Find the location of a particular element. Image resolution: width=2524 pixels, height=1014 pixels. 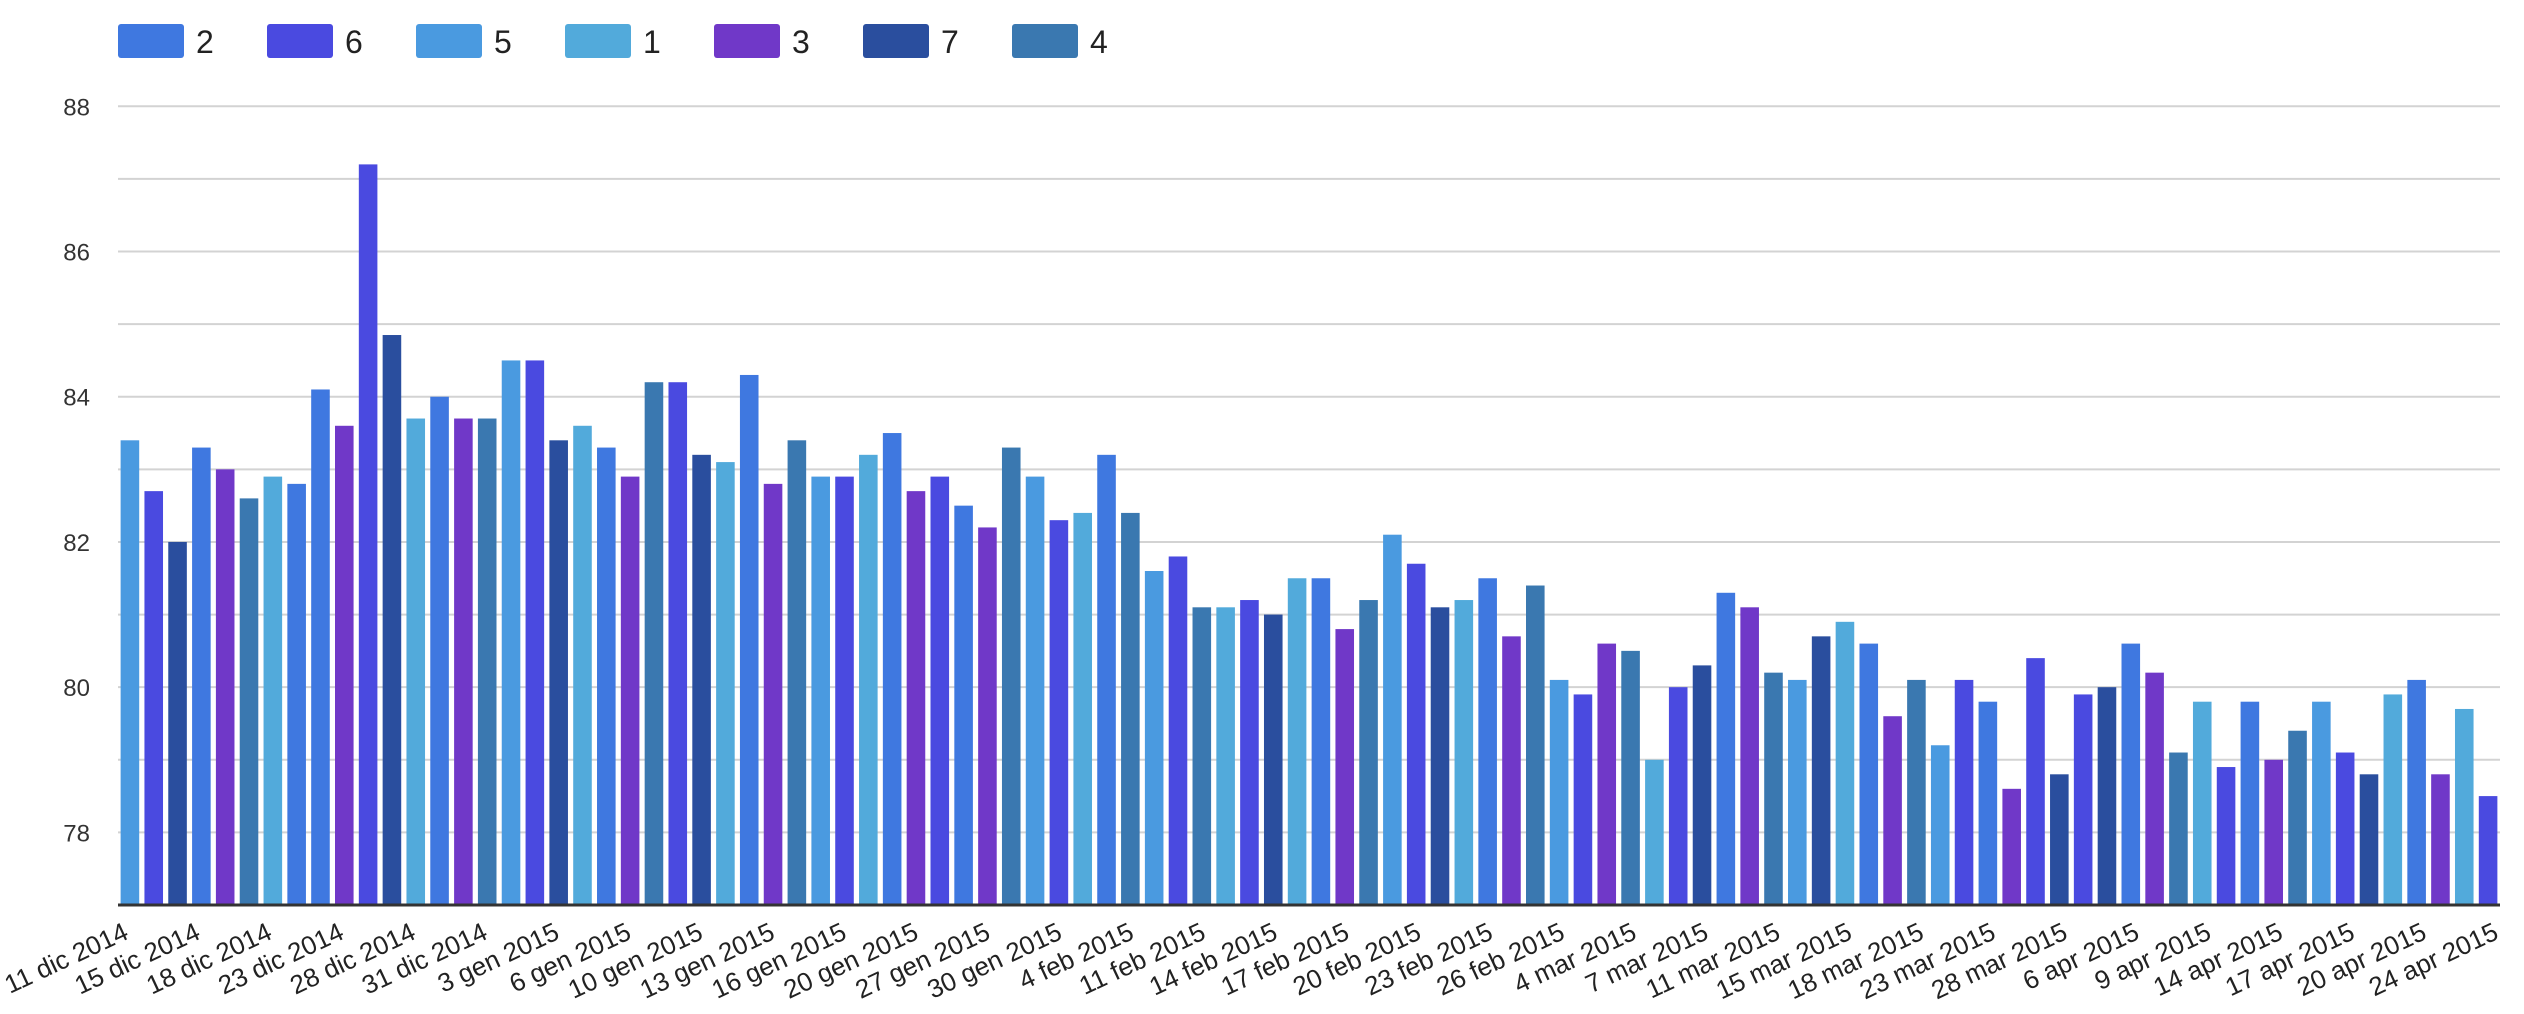

legend-item-7: 7 is located at coordinates (911, 42).